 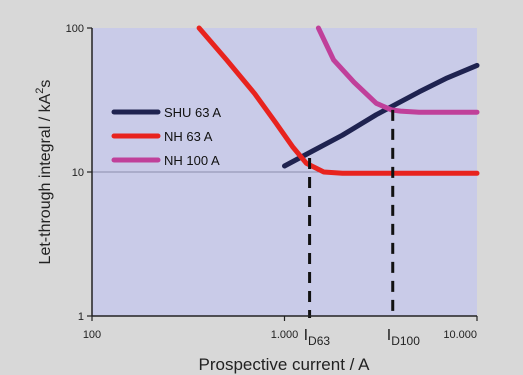 I want to click on marker-label-subscript-1: D100, so click(x=405, y=341).